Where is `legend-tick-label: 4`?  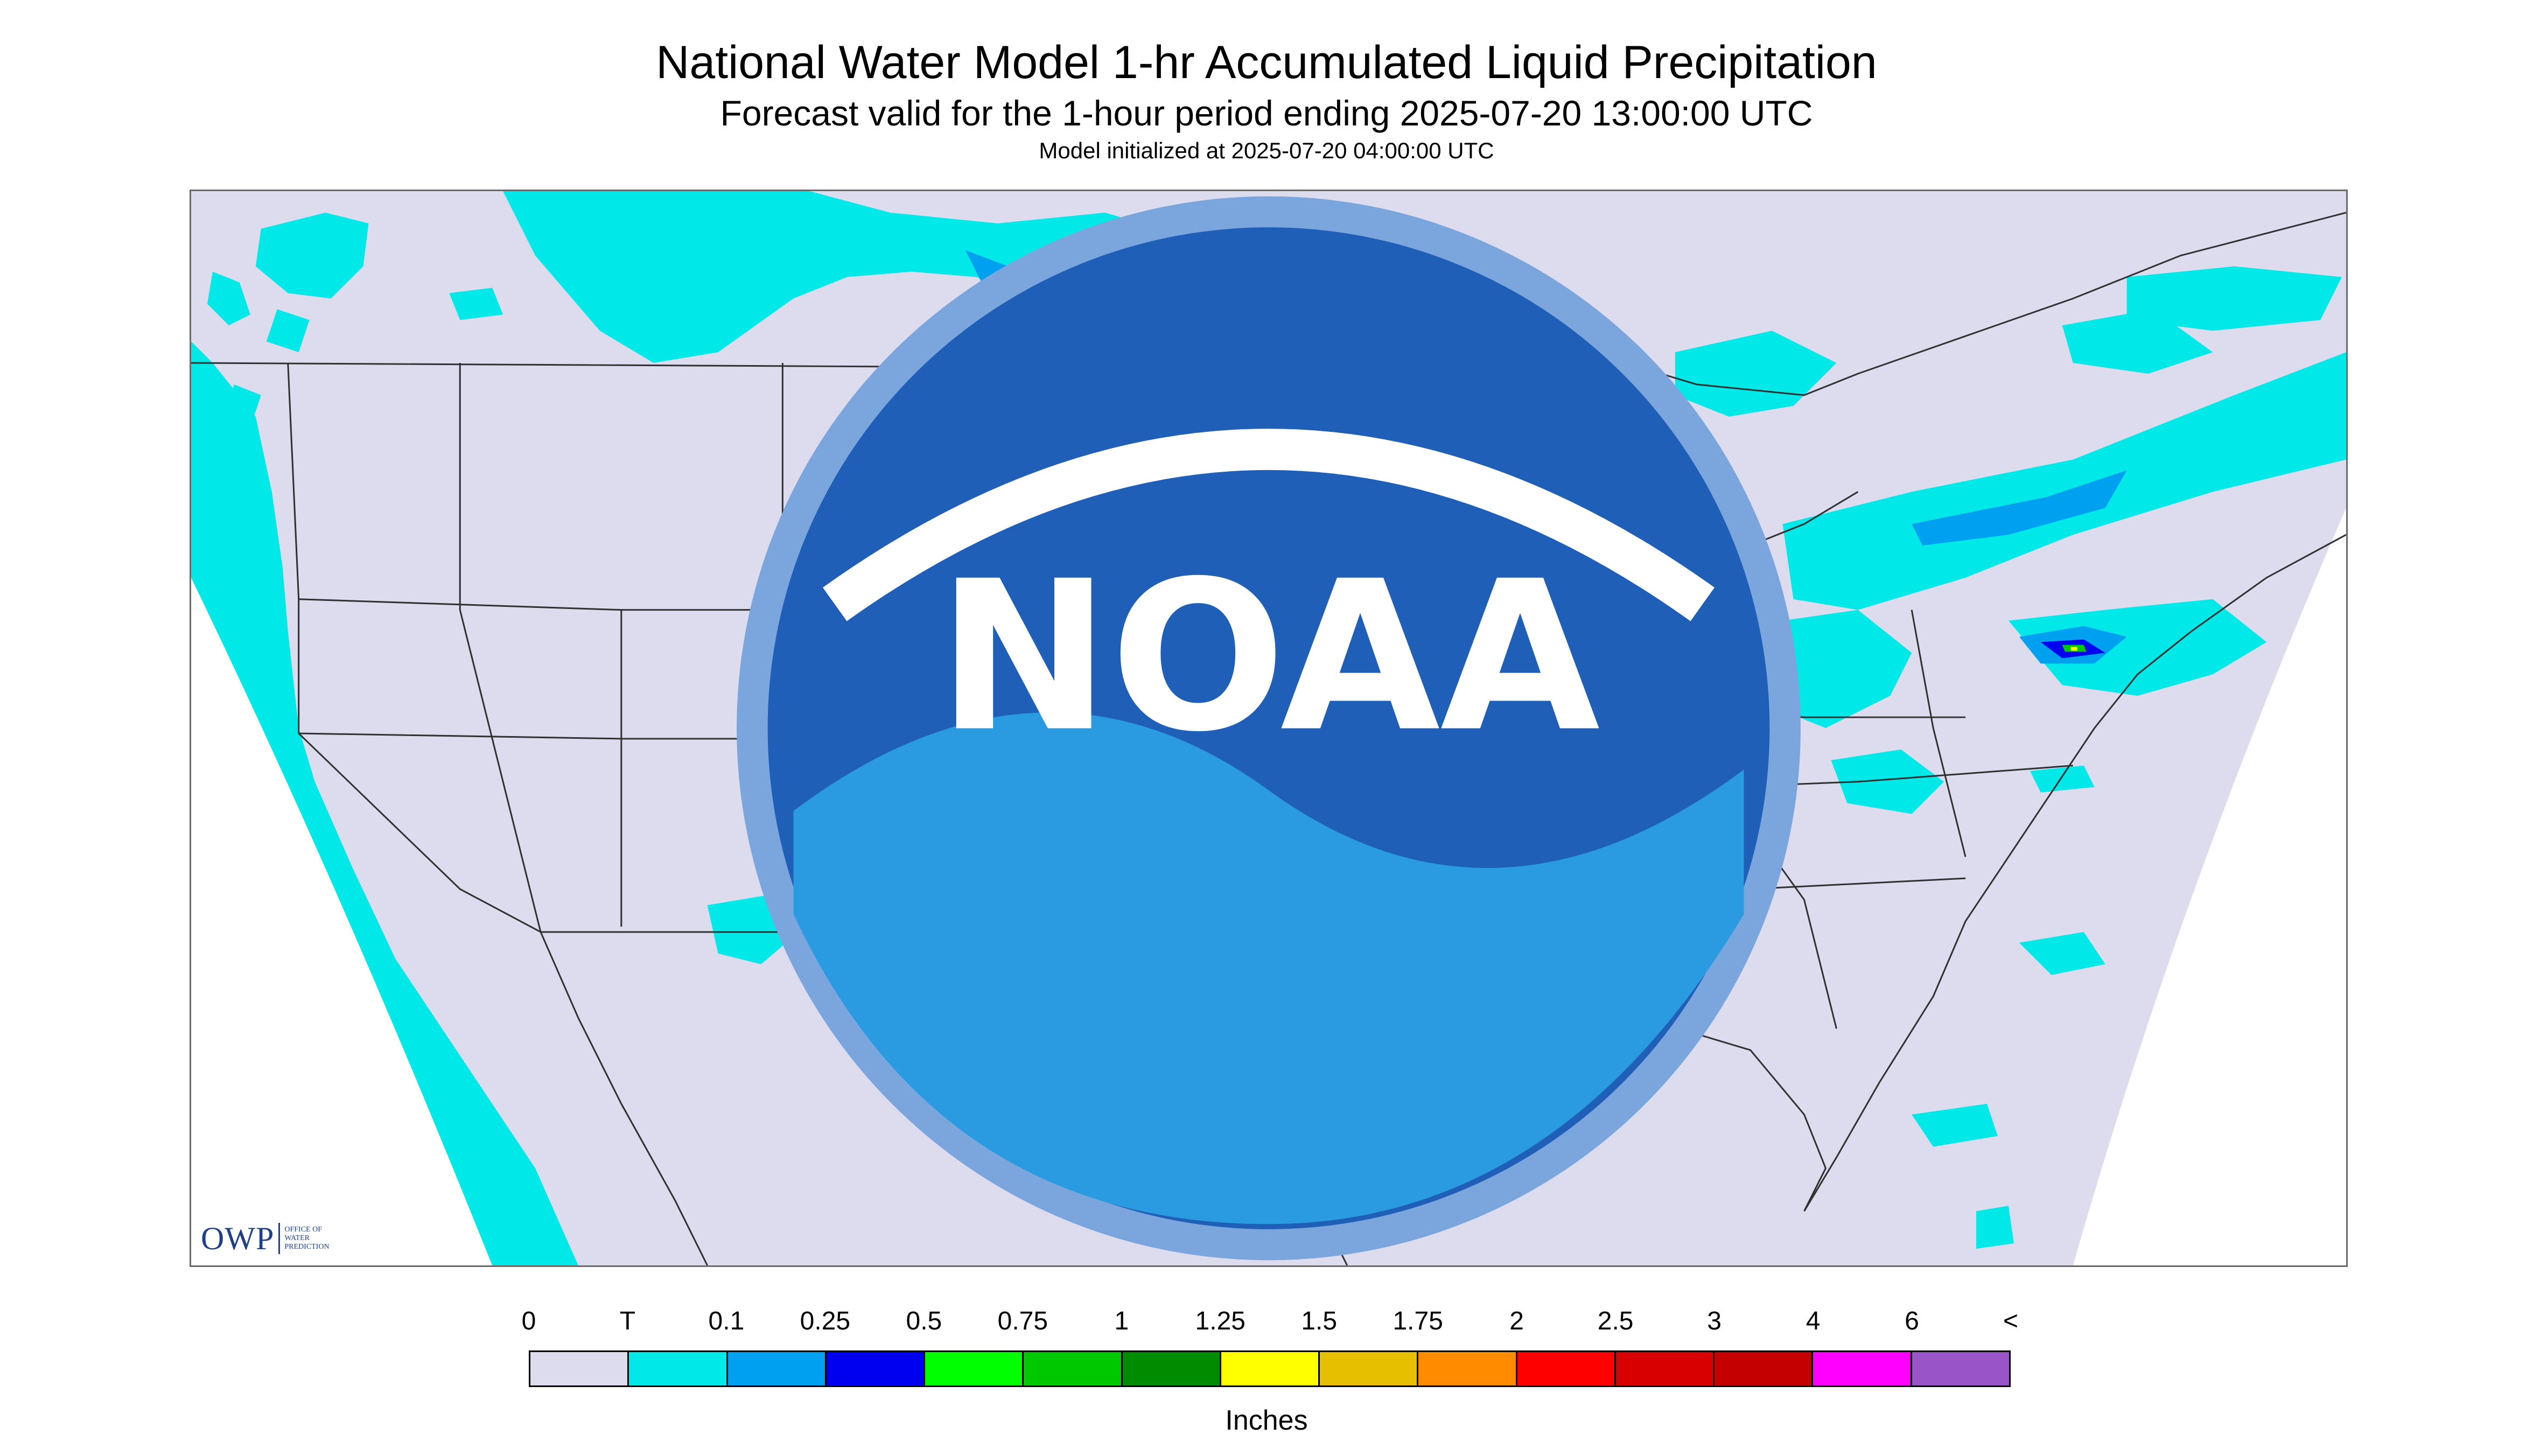 legend-tick-label: 4 is located at coordinates (1814, 1321).